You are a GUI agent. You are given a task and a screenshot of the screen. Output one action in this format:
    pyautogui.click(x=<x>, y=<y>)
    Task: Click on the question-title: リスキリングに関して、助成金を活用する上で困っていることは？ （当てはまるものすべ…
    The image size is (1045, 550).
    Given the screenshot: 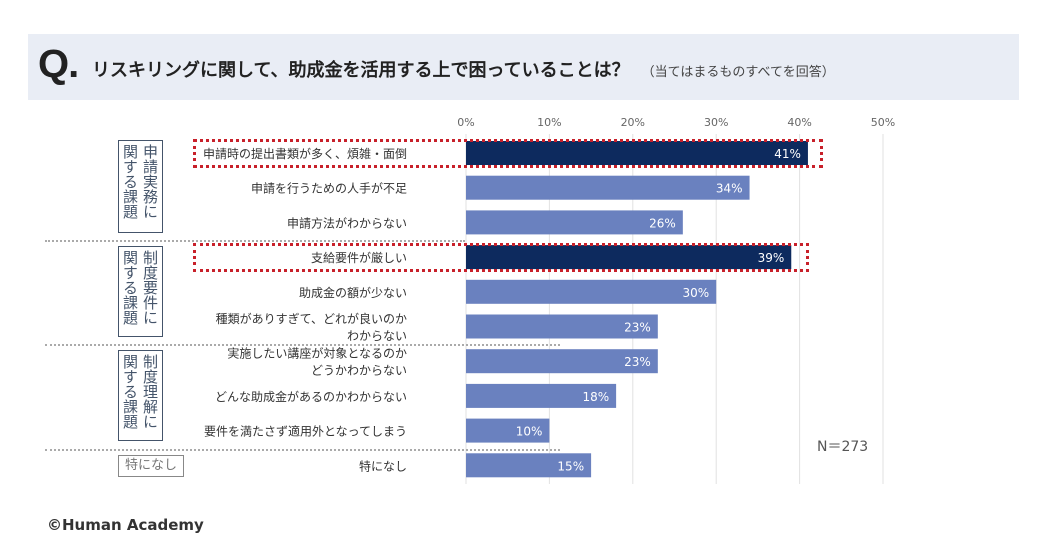 What is the action you would take?
    pyautogui.click(x=463, y=69)
    